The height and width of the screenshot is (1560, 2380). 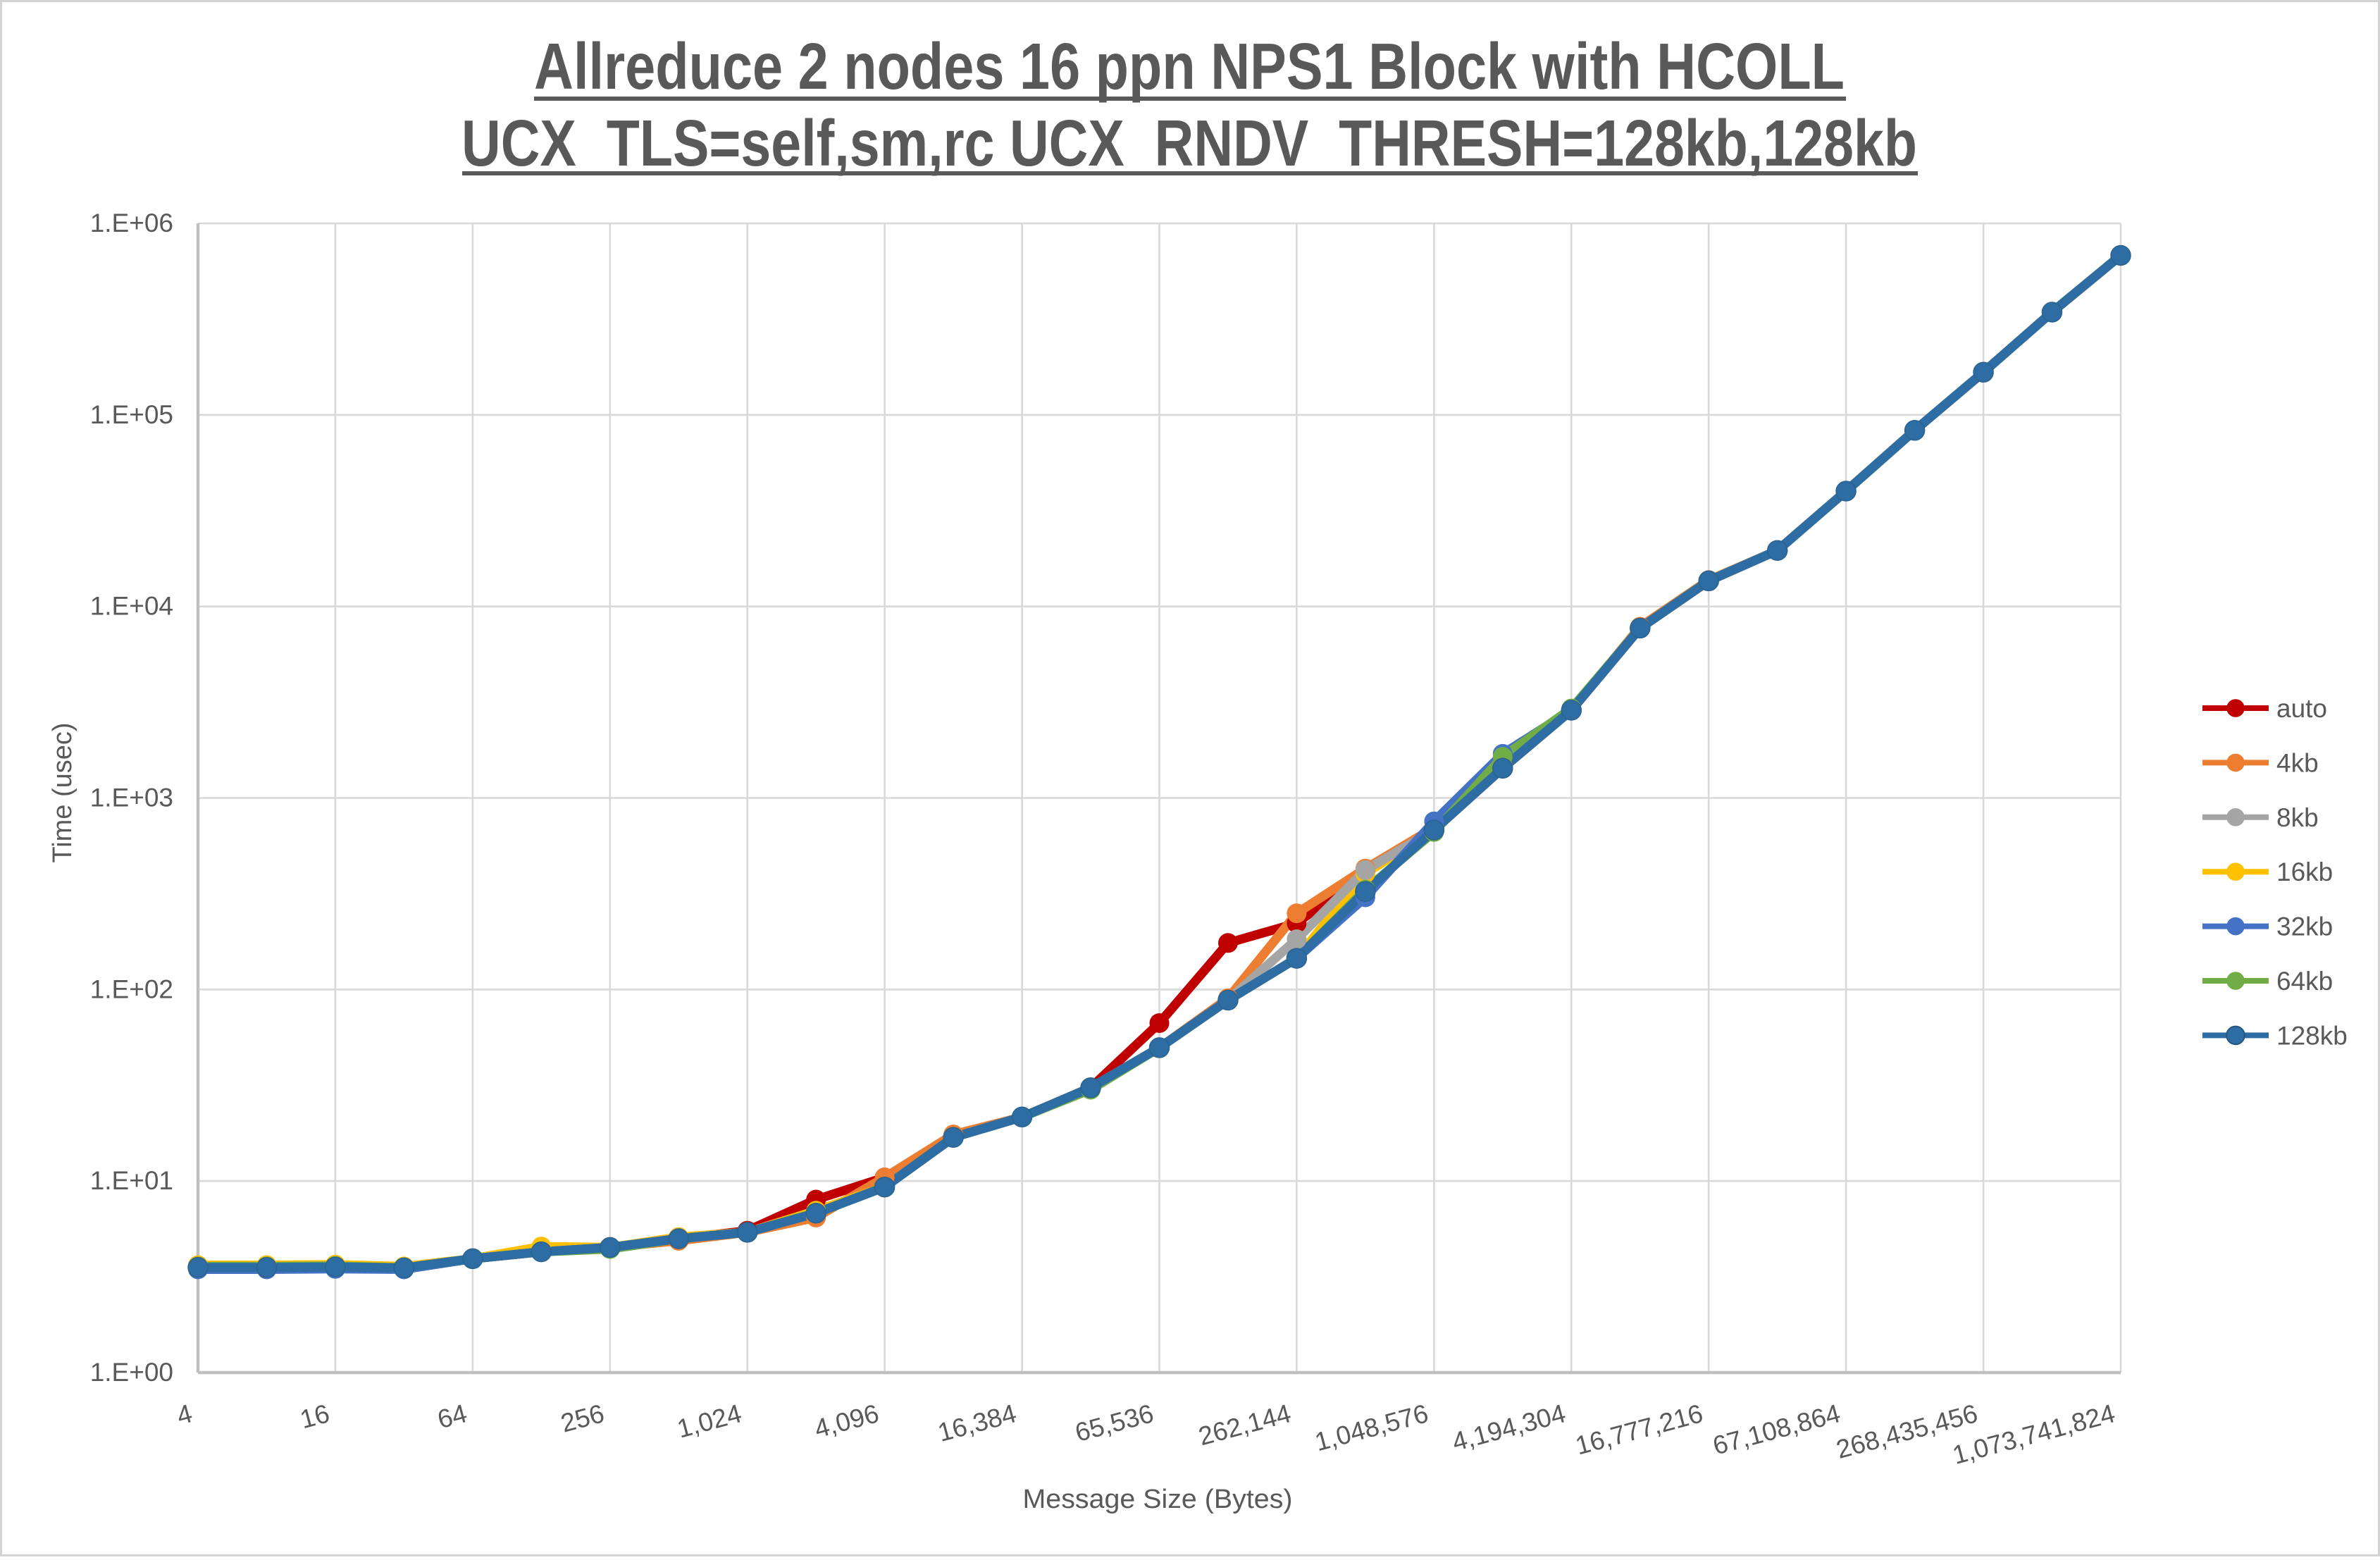 What do you see at coordinates (2297, 762) in the screenshot?
I see `svg-text: 4kb` at bounding box center [2297, 762].